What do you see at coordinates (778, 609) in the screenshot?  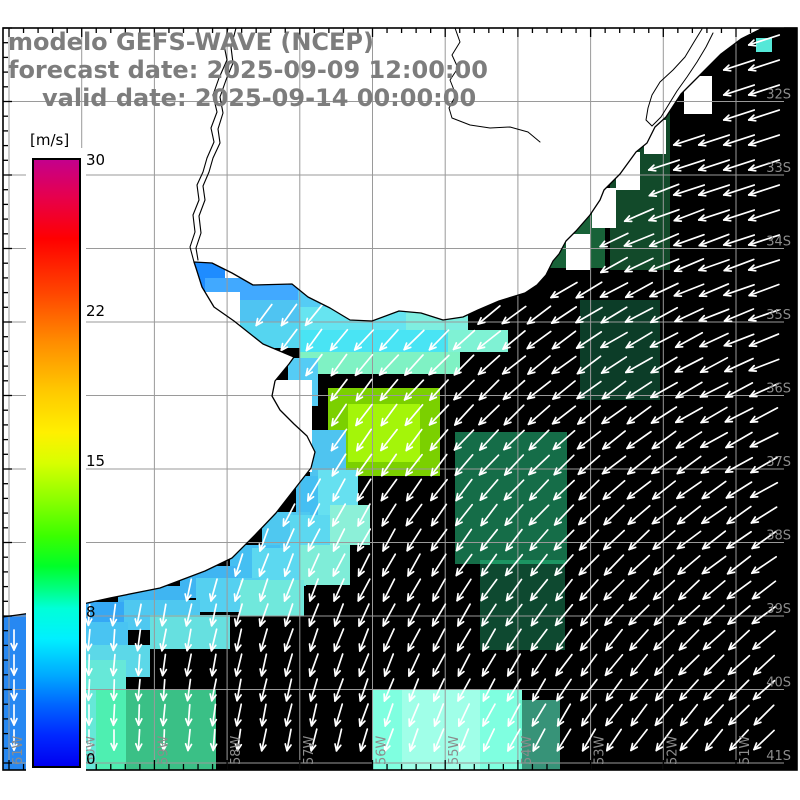 I see `lat-label: 39S` at bounding box center [778, 609].